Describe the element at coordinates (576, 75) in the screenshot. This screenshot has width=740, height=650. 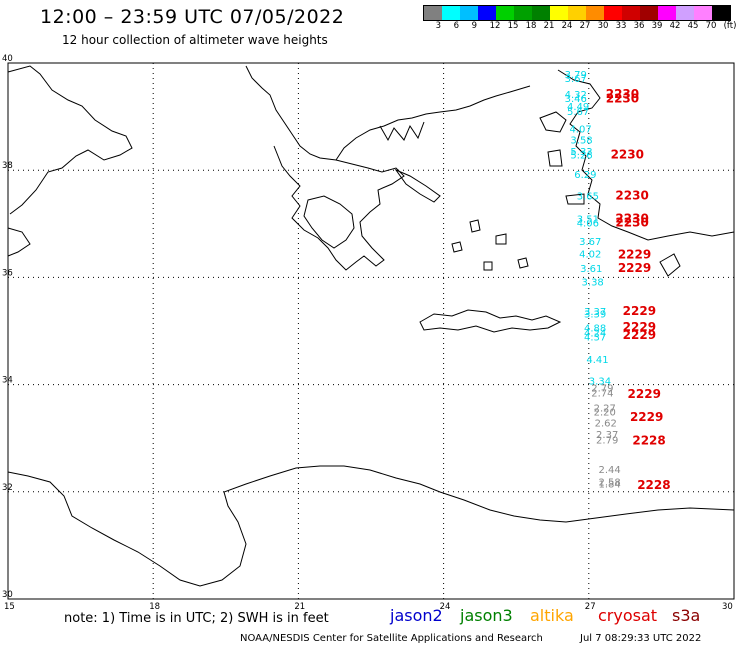
I see `wave-height-reading: 3.79` at that location.